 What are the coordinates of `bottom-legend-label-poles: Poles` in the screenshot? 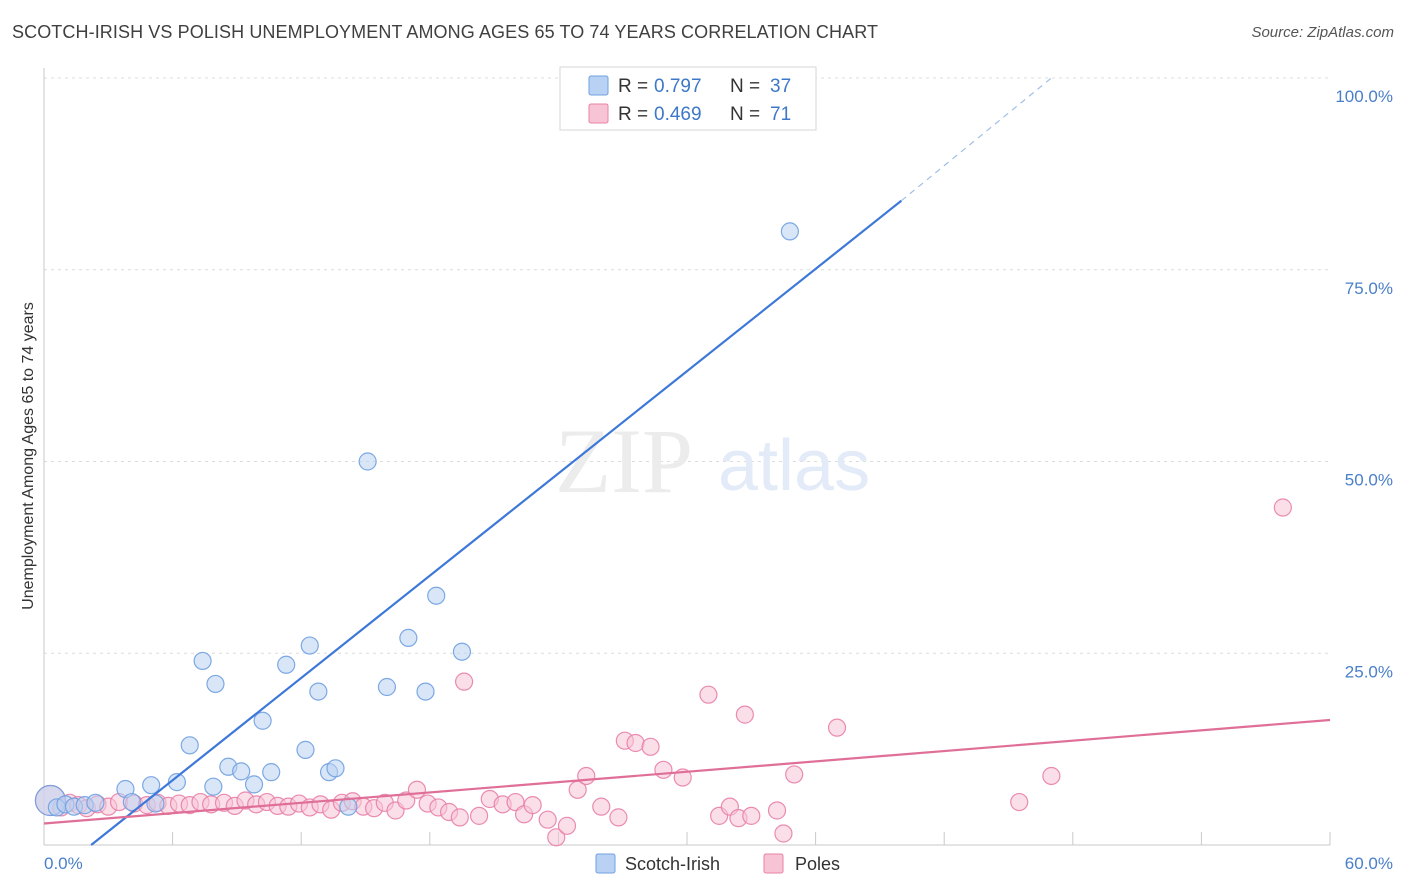 It's located at (817, 864).